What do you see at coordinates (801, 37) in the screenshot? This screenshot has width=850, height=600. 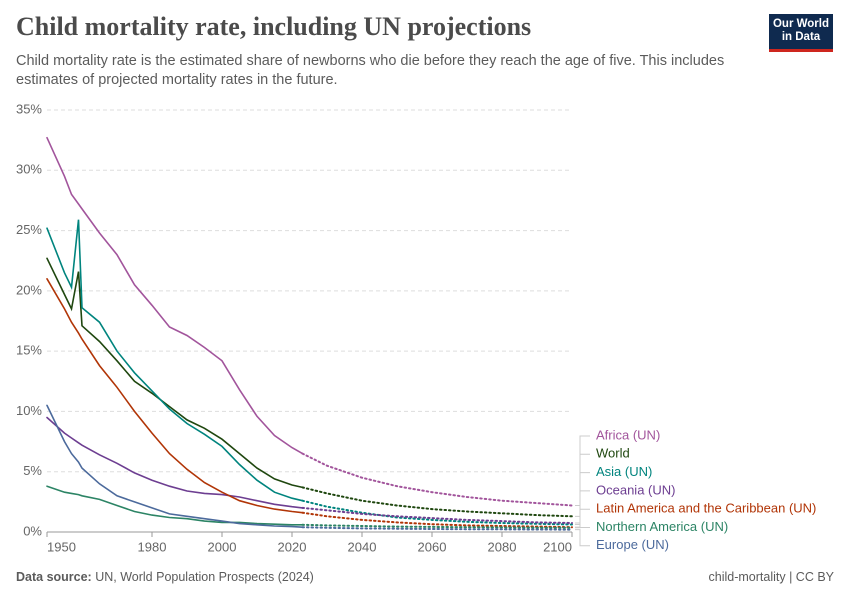 I see `logo-line: in Data` at bounding box center [801, 37].